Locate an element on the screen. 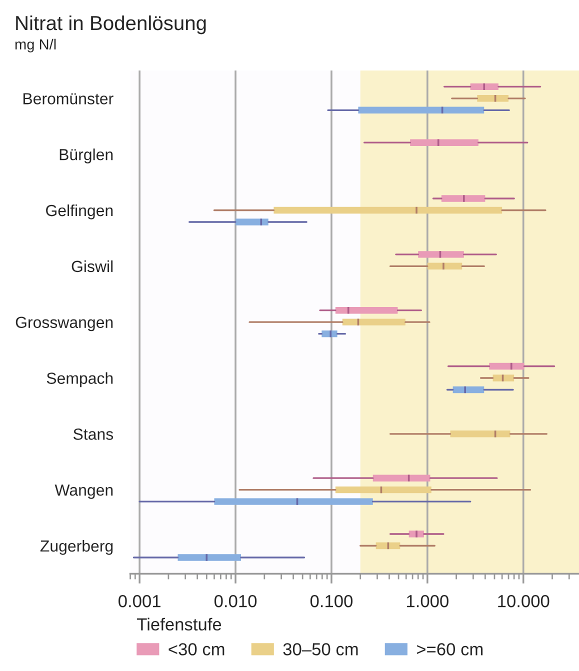  x-tick-label: 0.010 is located at coordinates (235, 601).